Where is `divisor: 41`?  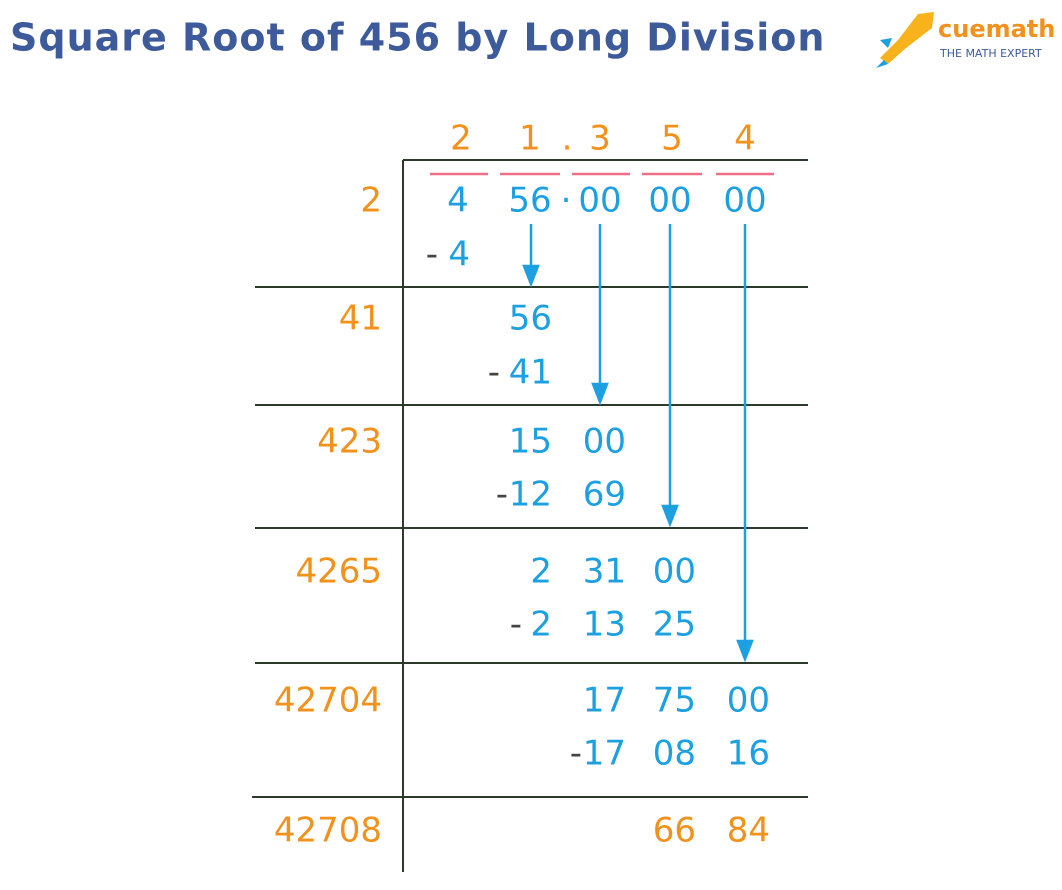
divisor: 41 is located at coordinates (360, 319).